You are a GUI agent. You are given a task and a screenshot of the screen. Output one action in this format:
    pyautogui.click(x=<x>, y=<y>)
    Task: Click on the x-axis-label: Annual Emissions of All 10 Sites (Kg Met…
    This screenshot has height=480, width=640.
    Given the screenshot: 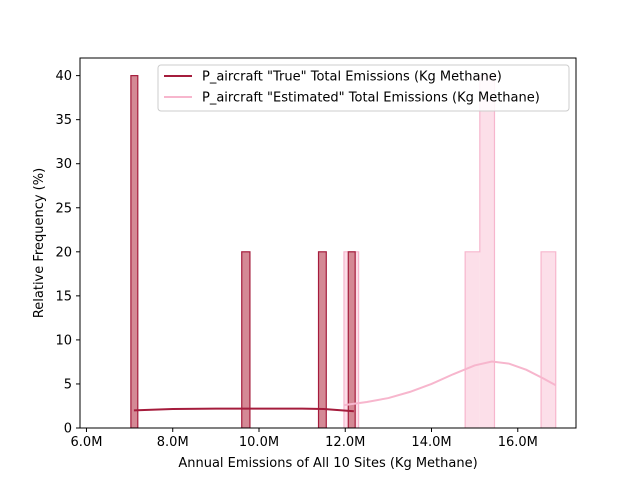 What is the action you would take?
    pyautogui.click(x=327, y=463)
    